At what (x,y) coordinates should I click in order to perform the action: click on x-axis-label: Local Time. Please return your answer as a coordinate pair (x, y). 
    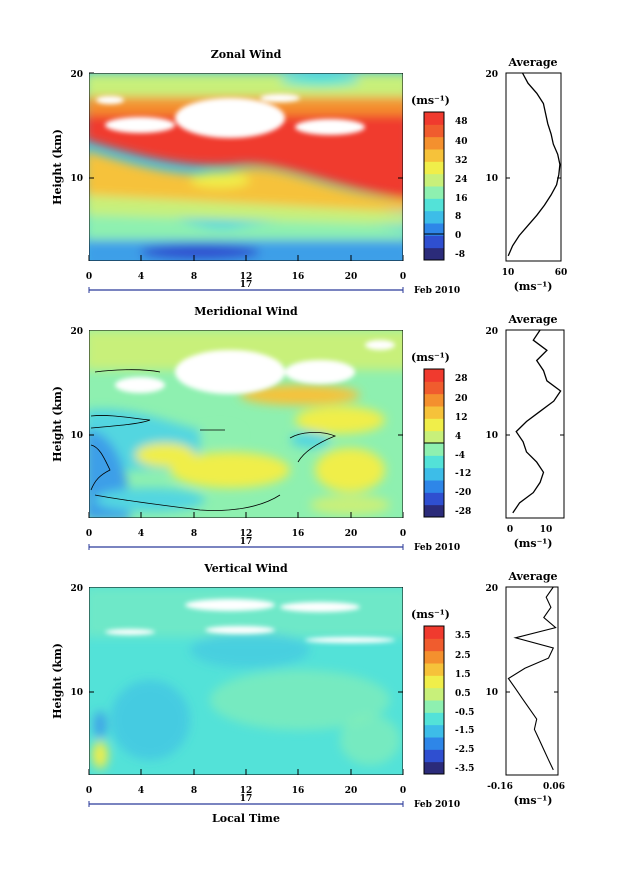
    Looking at the image, I should click on (246, 818).